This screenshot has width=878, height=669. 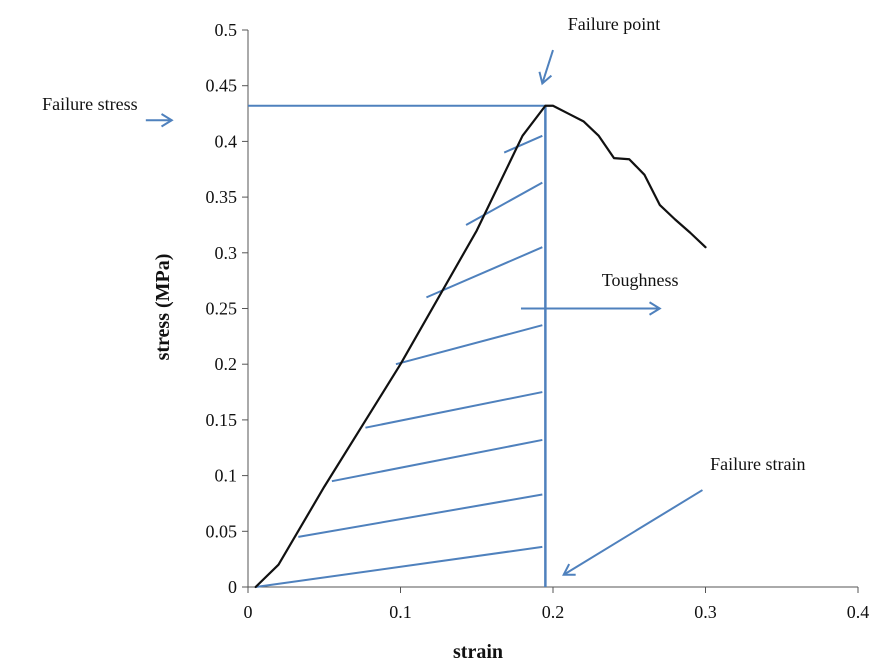 I want to click on y-tick-label: 0.25, so click(x=222, y=309).